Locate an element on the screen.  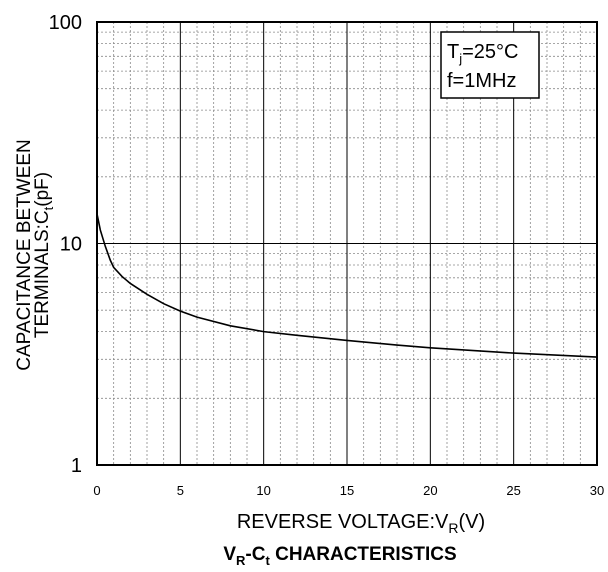
legend-box is located at coordinates (490, 65).